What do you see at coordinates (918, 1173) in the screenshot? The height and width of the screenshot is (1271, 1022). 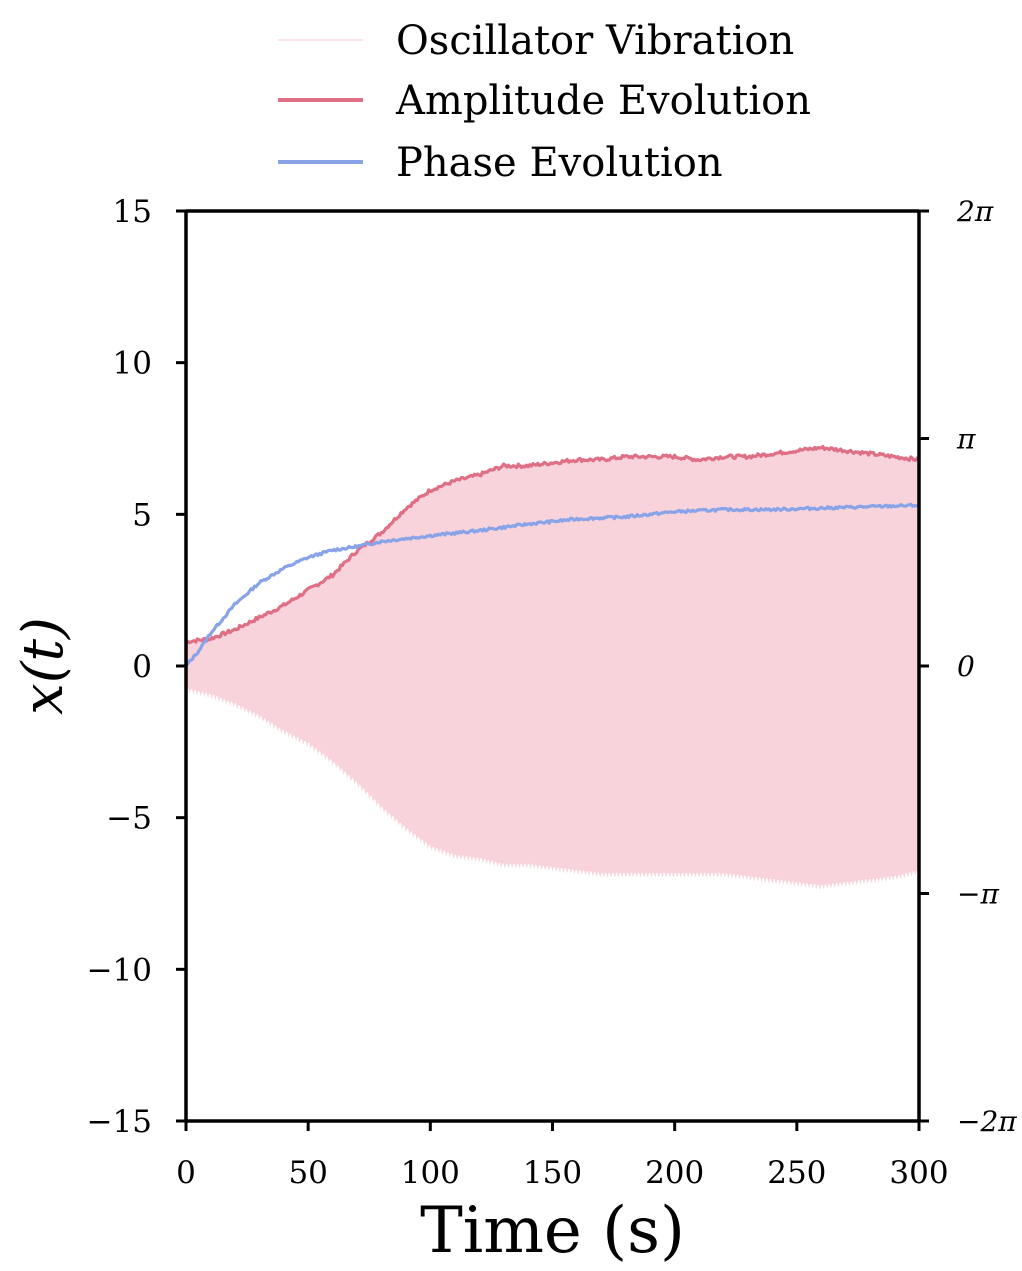 I see `x-tick-label: 300` at bounding box center [918, 1173].